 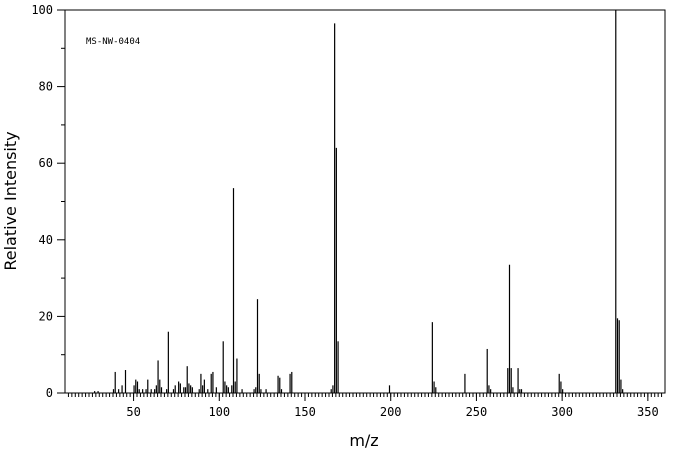 What do you see at coordinates (46, 316) in the screenshot?
I see `y-tick-label: 20` at bounding box center [46, 316].